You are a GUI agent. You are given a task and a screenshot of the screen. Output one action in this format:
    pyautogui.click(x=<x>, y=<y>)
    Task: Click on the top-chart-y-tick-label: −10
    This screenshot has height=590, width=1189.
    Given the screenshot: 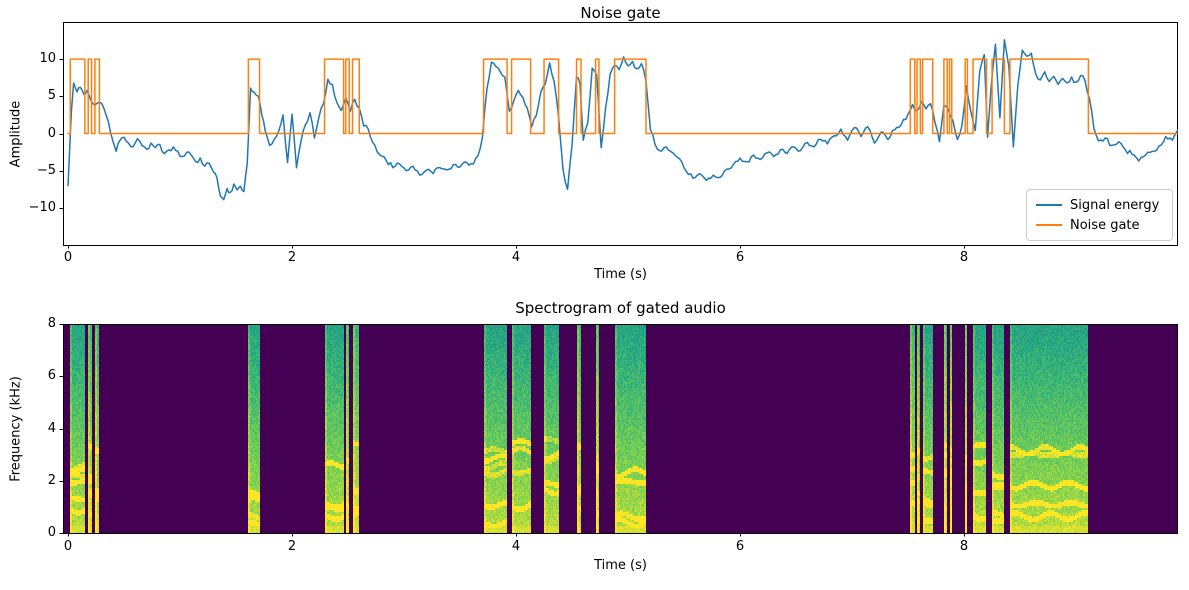 What is the action you would take?
    pyautogui.click(x=42, y=207)
    